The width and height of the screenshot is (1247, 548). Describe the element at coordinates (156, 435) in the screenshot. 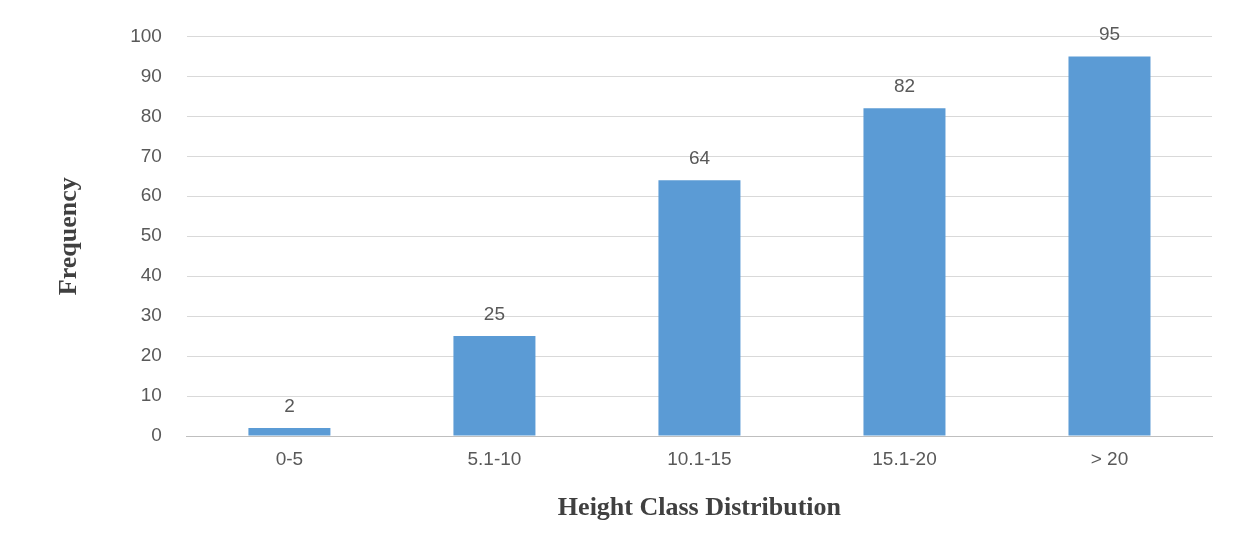

I see `y-tick-label: 0` at that location.